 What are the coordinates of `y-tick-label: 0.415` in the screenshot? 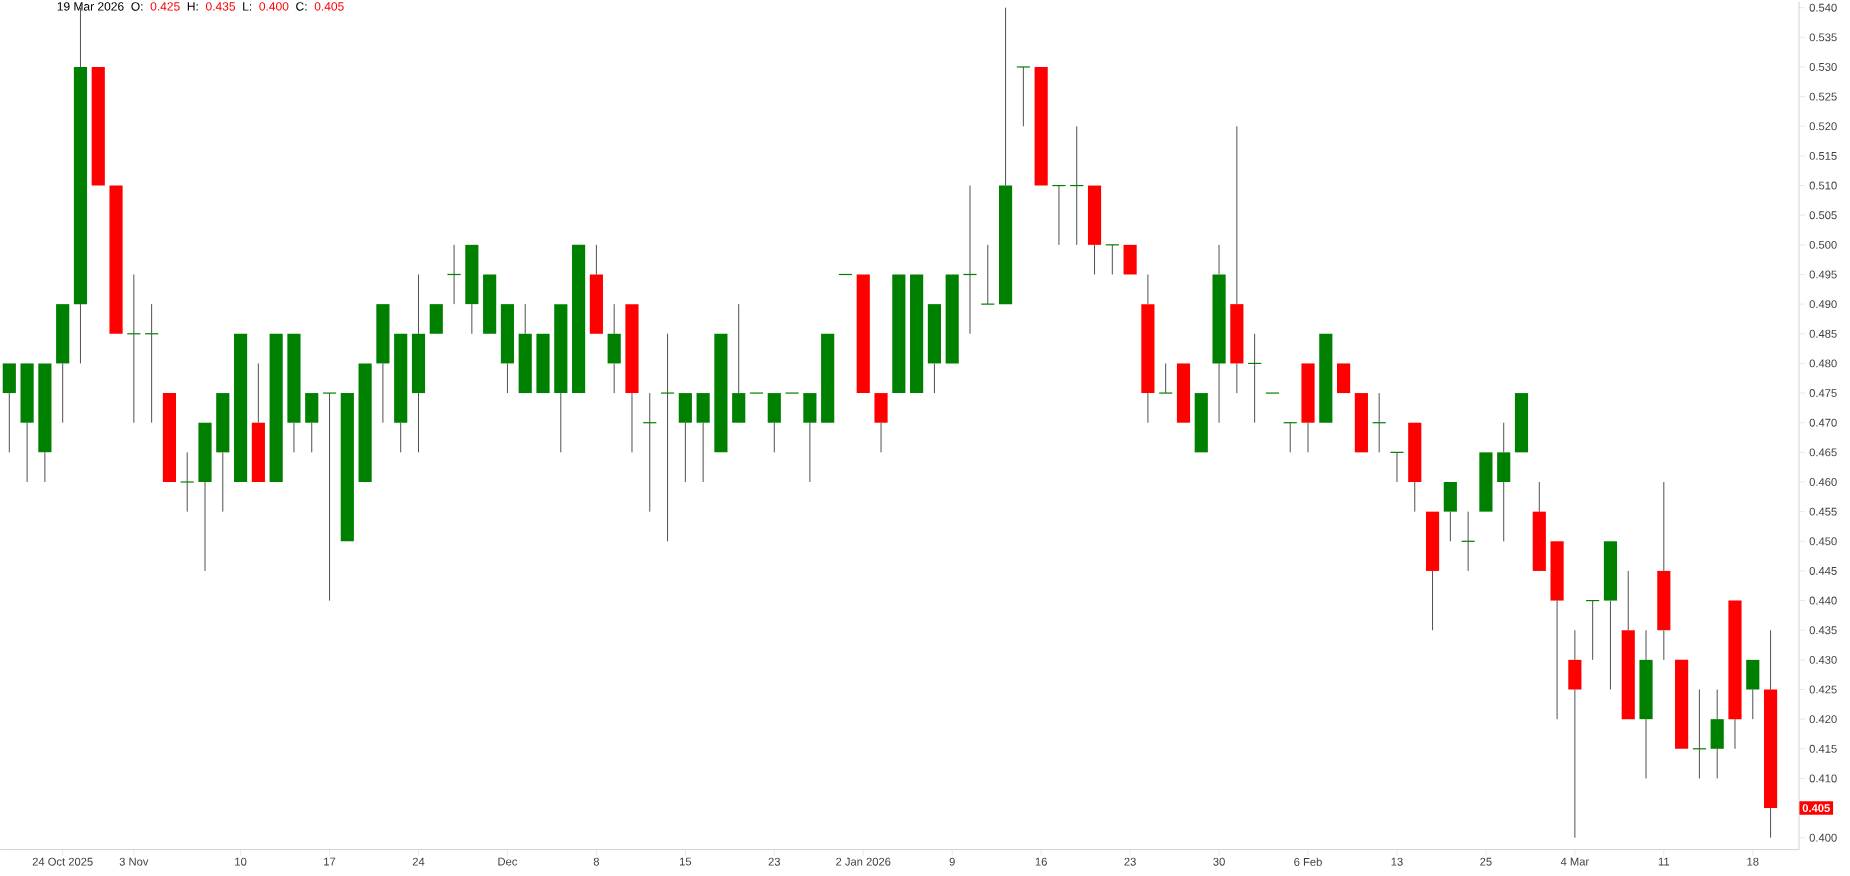 It's located at (1823, 749).